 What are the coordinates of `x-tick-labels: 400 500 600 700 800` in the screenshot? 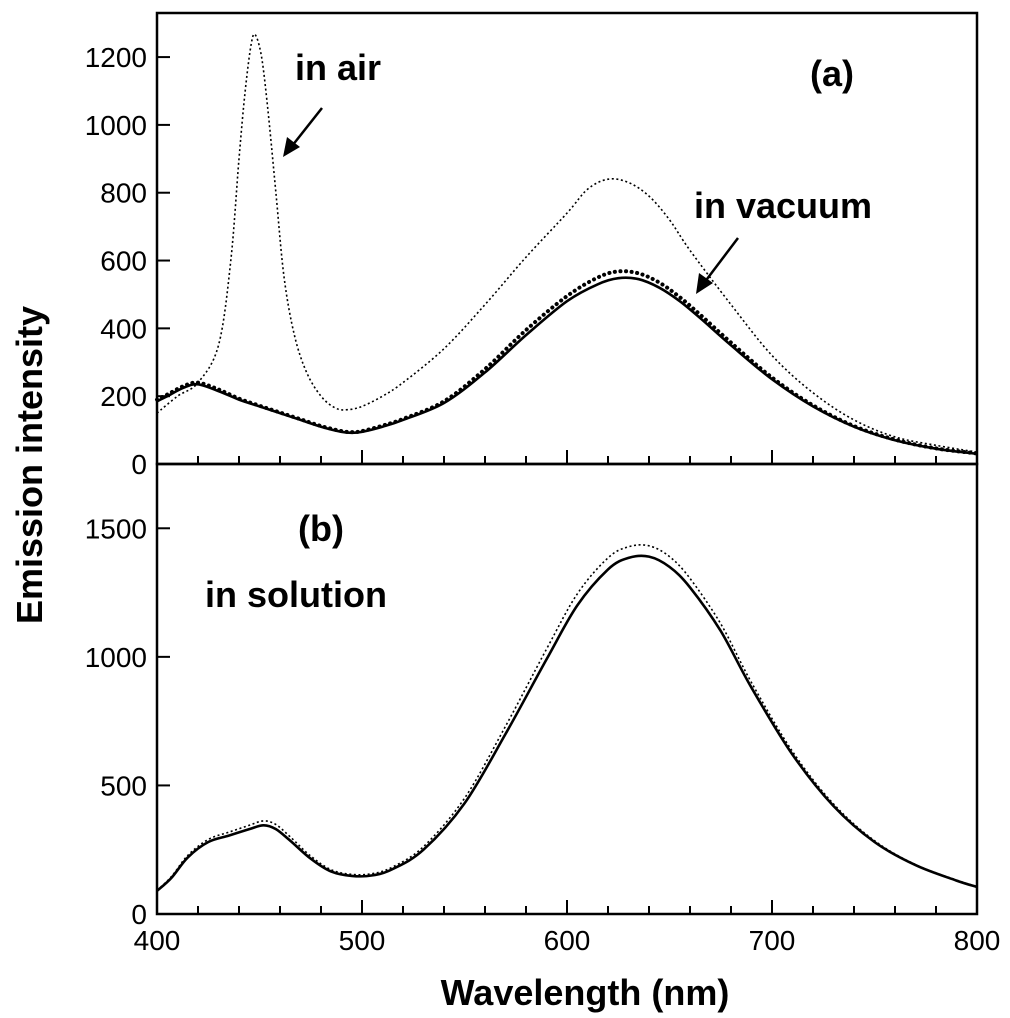 It's located at (567, 940).